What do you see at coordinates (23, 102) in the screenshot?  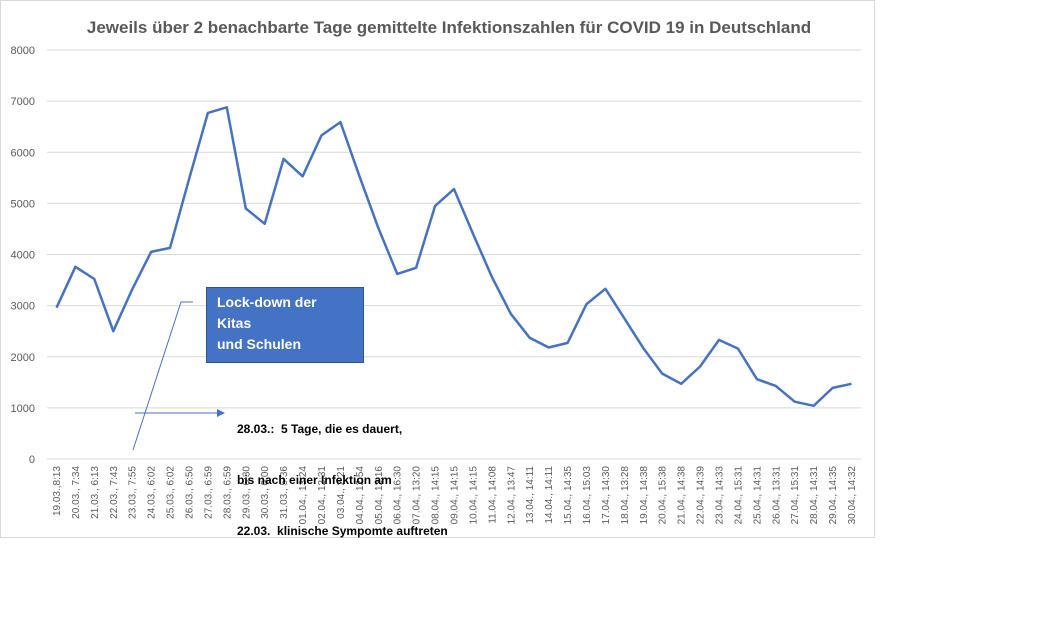 I see `y-tick-label: 7000` at bounding box center [23, 102].